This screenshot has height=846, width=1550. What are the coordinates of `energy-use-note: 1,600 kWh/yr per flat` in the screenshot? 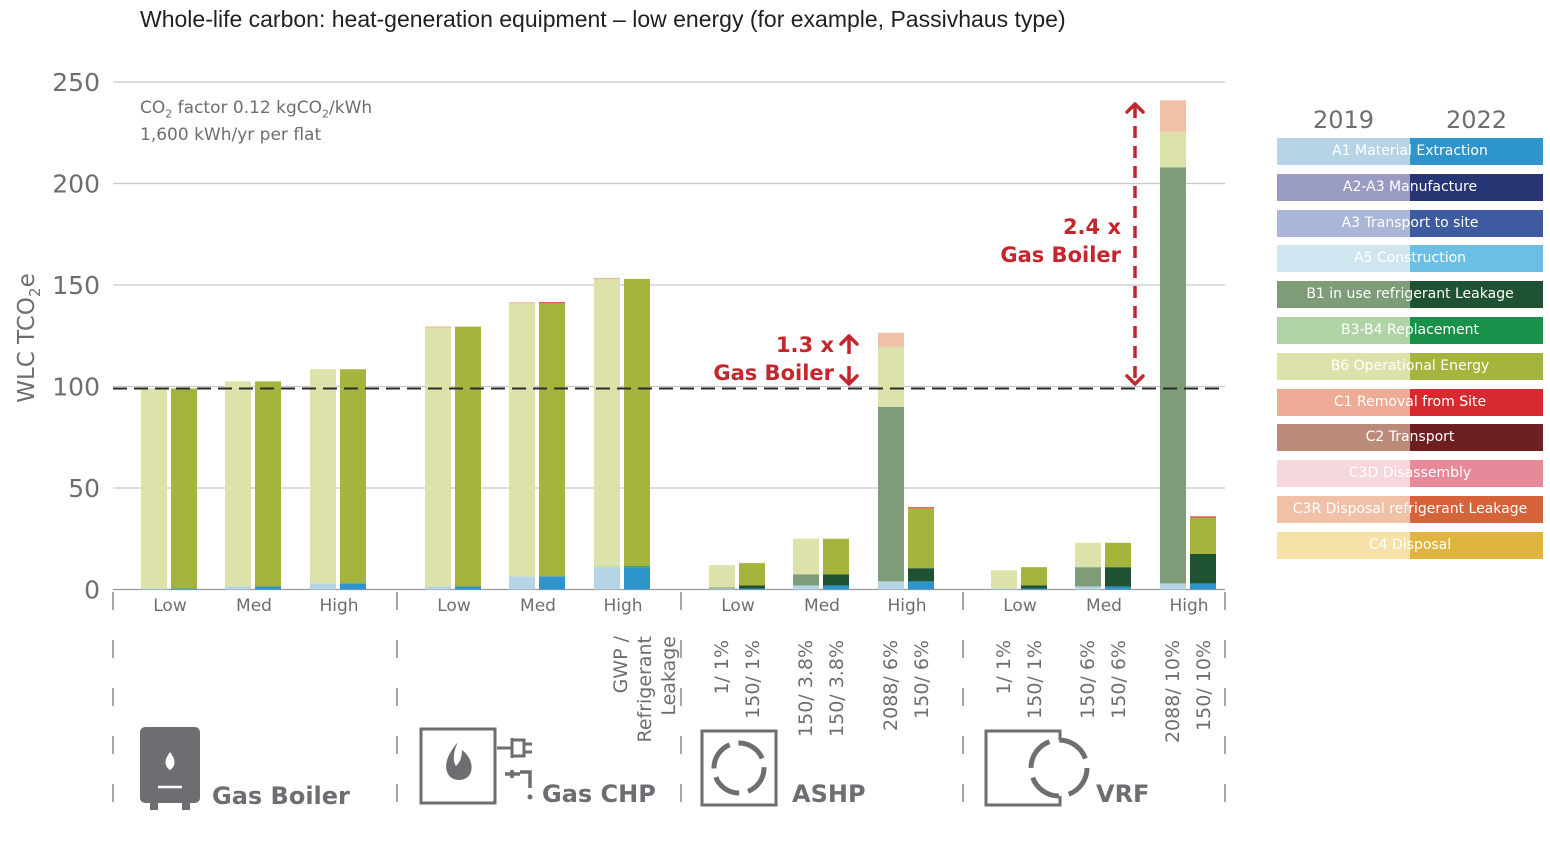 It's located at (231, 135).